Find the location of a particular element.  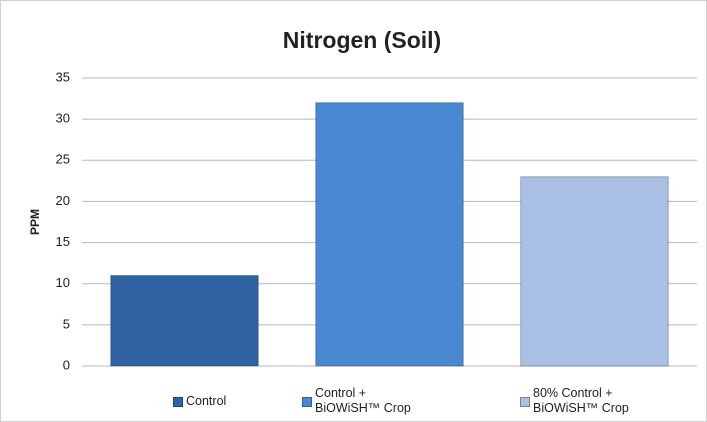

chart-title: Nitrogen (Soil) is located at coordinates (362, 40).